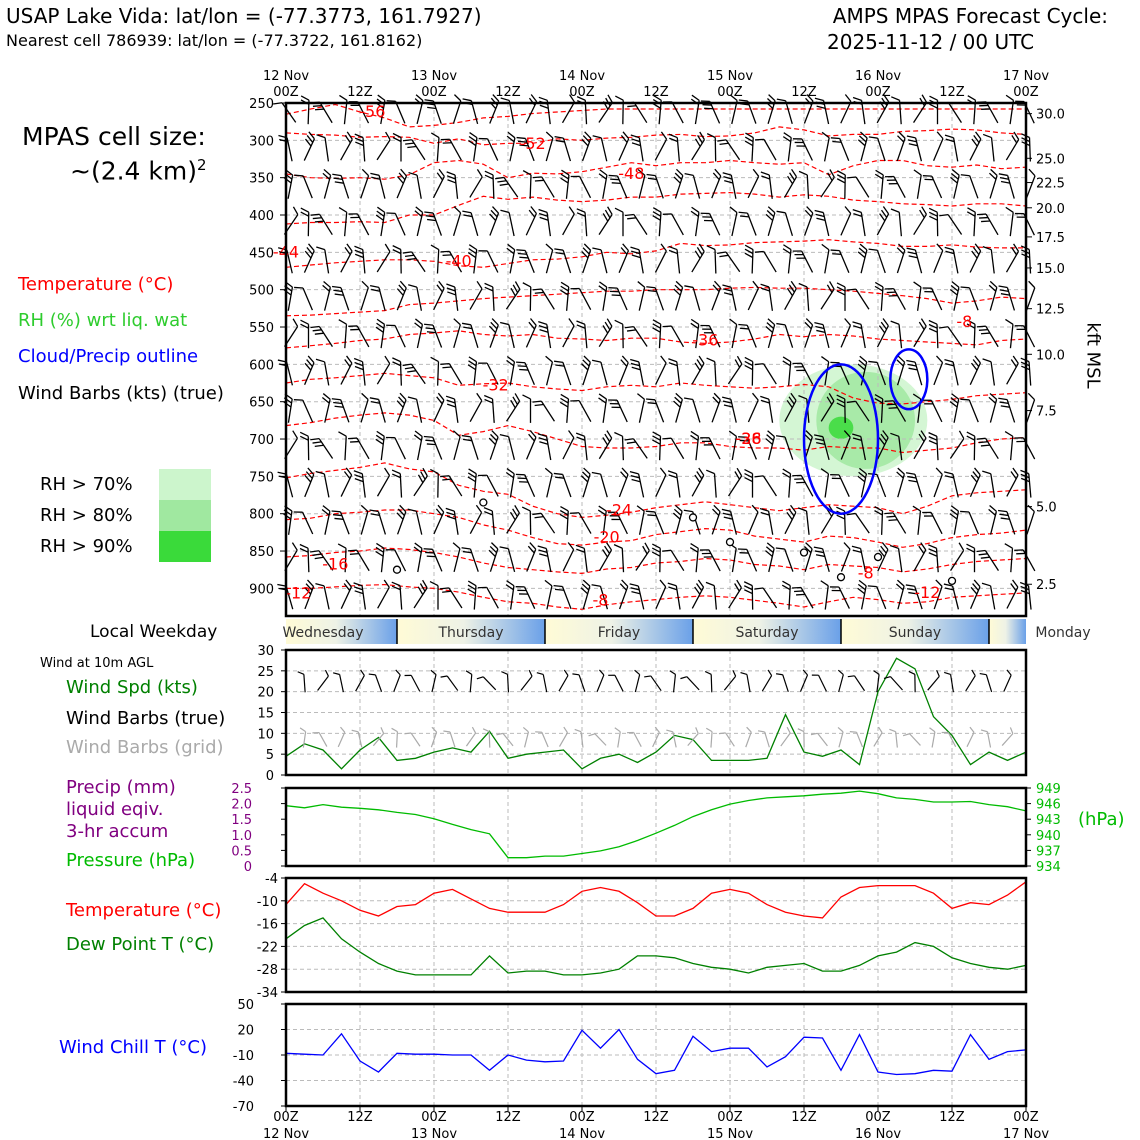 This screenshot has width=1140, height=1140. What do you see at coordinates (378, 683) in the screenshot?
I see `wind-barb-10m-staff` at bounding box center [378, 683].